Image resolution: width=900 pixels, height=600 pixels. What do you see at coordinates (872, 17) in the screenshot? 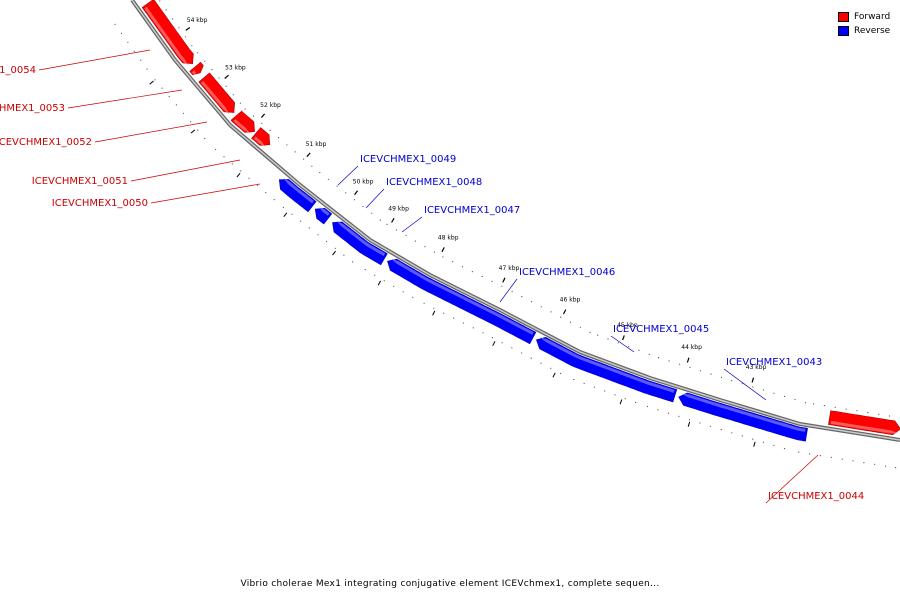
I see `legend-forward-label: Forward` at bounding box center [872, 17].